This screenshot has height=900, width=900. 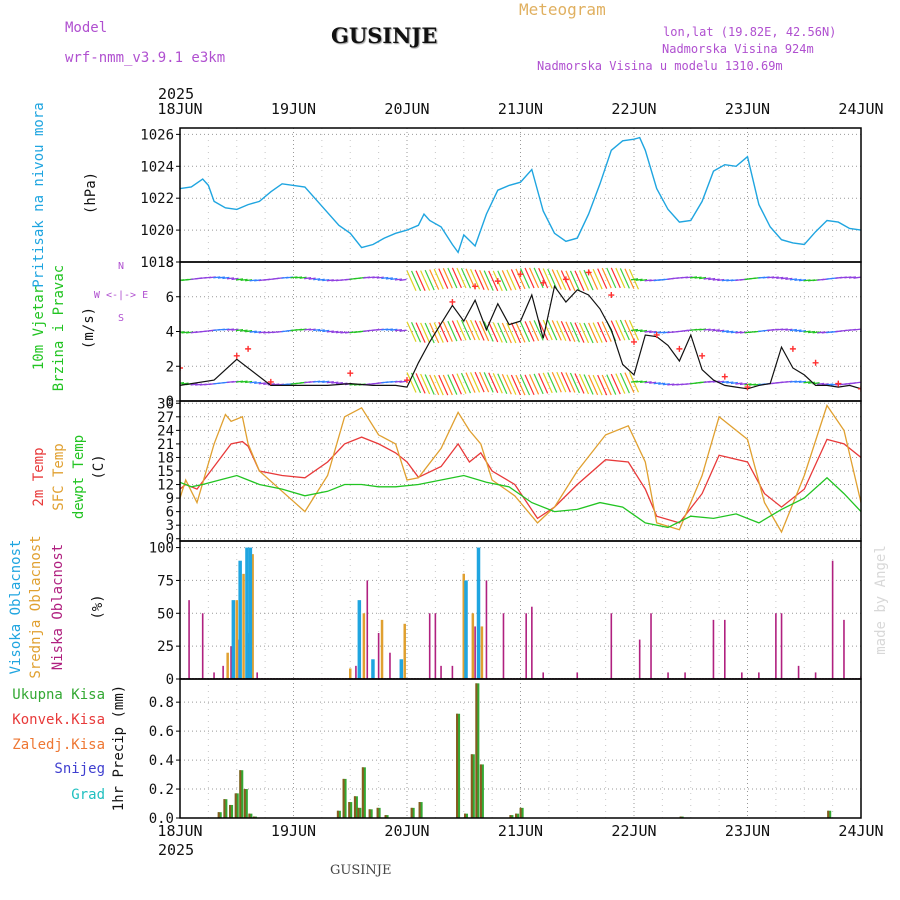 What do you see at coordinates (881, 600) in the screenshot?
I see `watermark: made by Angel` at bounding box center [881, 600].